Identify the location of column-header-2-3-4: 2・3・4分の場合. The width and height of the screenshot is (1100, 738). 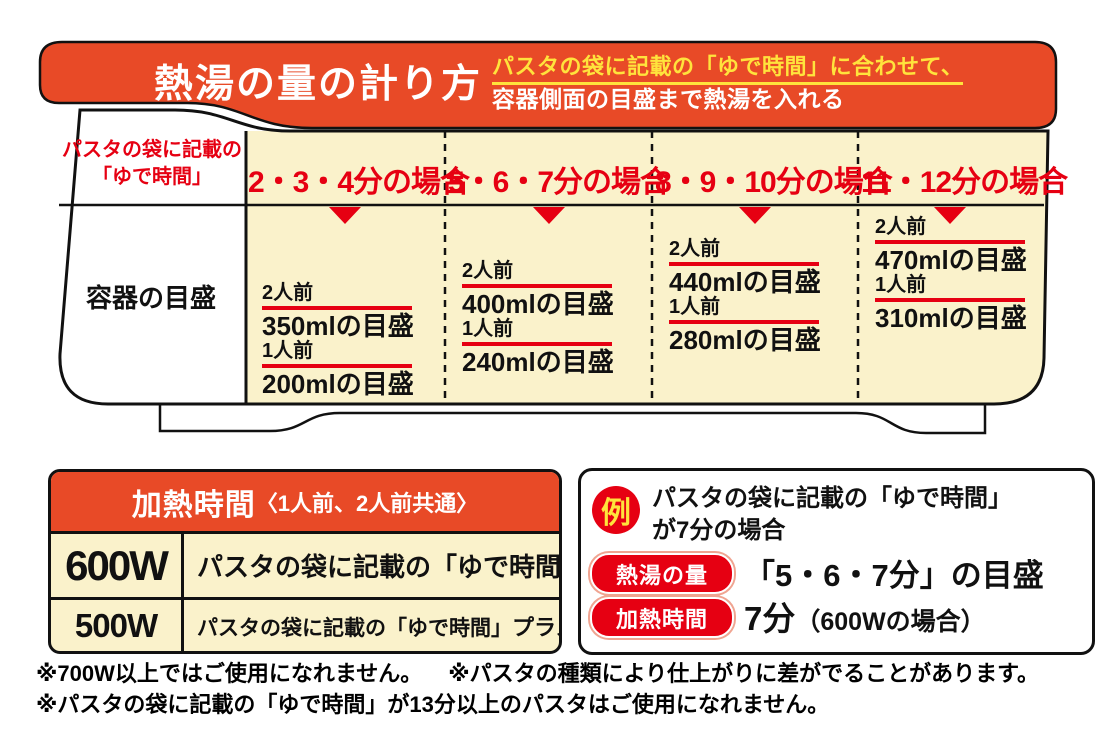
(359, 182).